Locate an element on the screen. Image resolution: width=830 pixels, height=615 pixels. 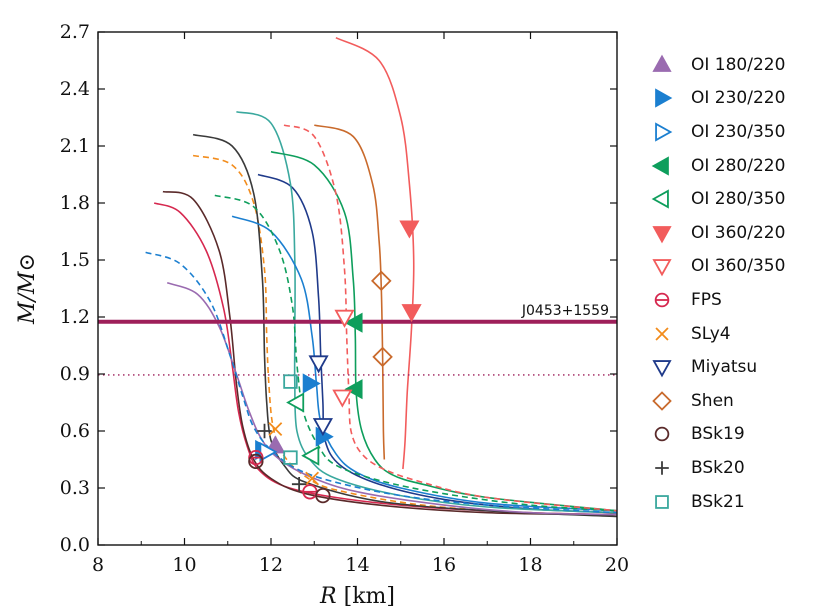
y-tick-label: 0.6 is located at coordinates (75, 431).